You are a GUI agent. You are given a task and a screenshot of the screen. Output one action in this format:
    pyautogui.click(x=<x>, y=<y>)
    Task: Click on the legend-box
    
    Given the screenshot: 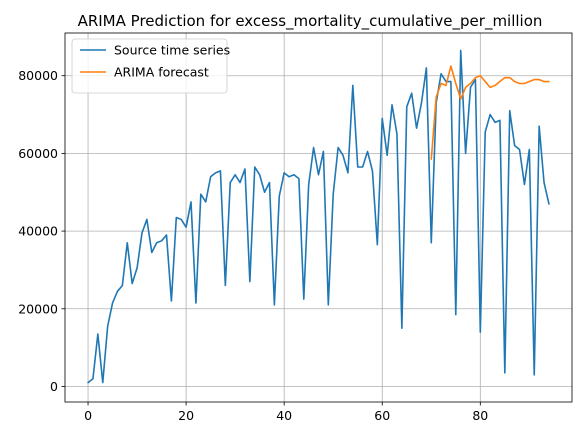 What is the action you would take?
    pyautogui.click(x=149, y=66)
    